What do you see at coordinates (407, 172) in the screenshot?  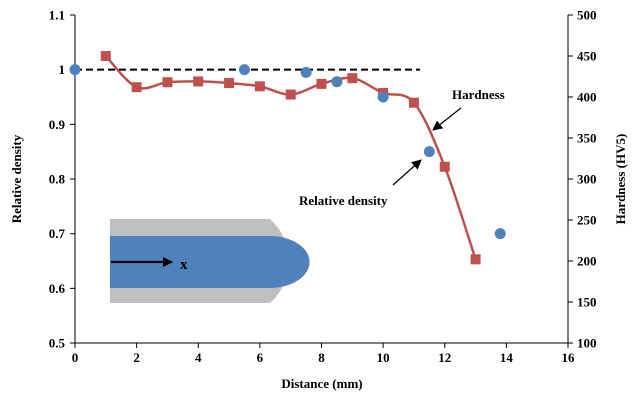 I see `density-annotation-arrow` at bounding box center [407, 172].